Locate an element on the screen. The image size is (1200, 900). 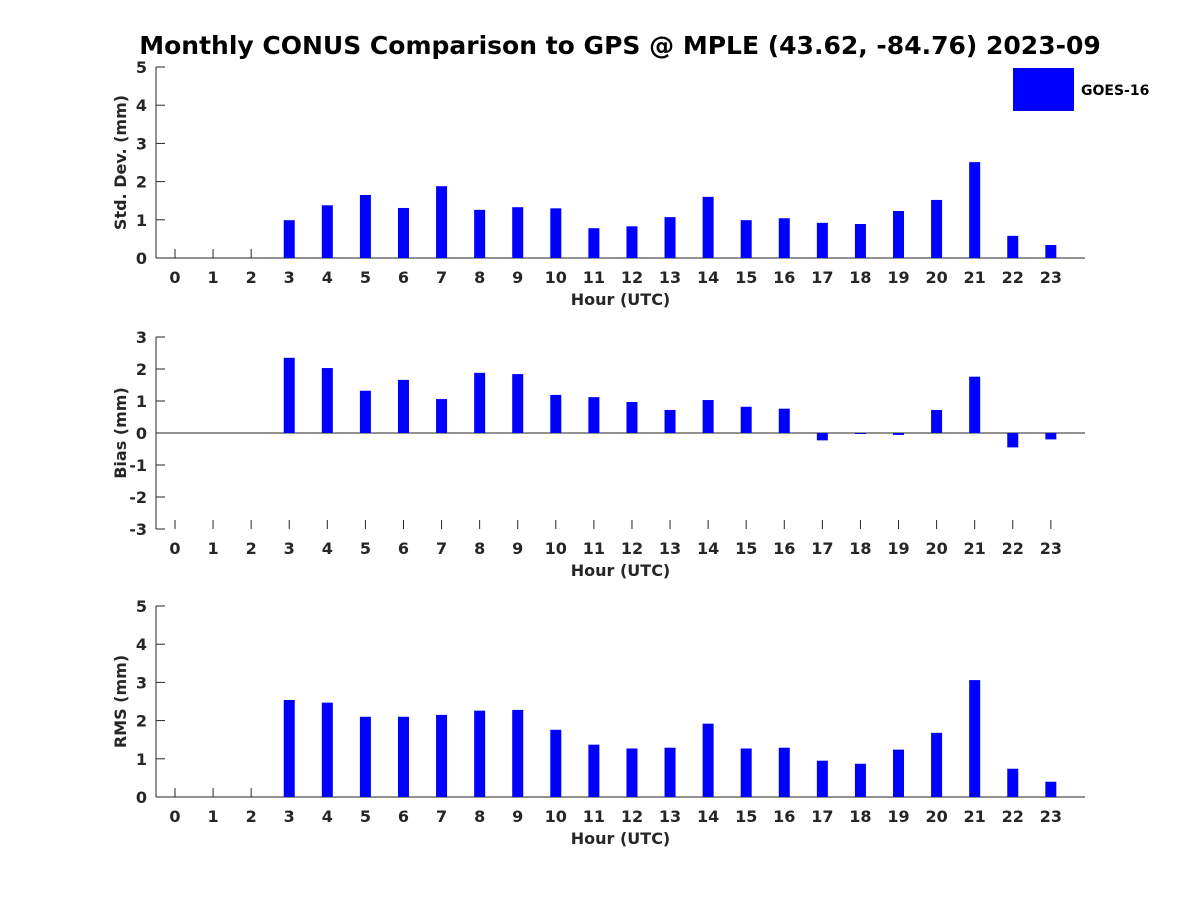
x-tick-label: 5 is located at coordinates (365, 277).